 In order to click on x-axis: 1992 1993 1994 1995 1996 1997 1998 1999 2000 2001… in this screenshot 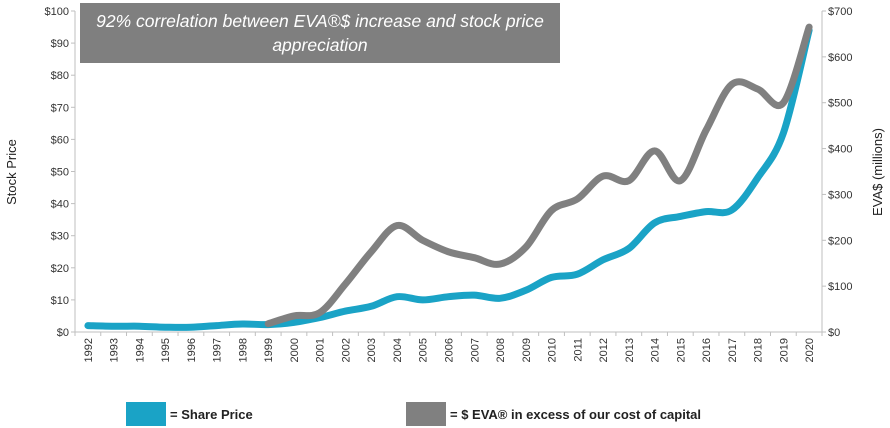, I will do `click(448, 347)`.